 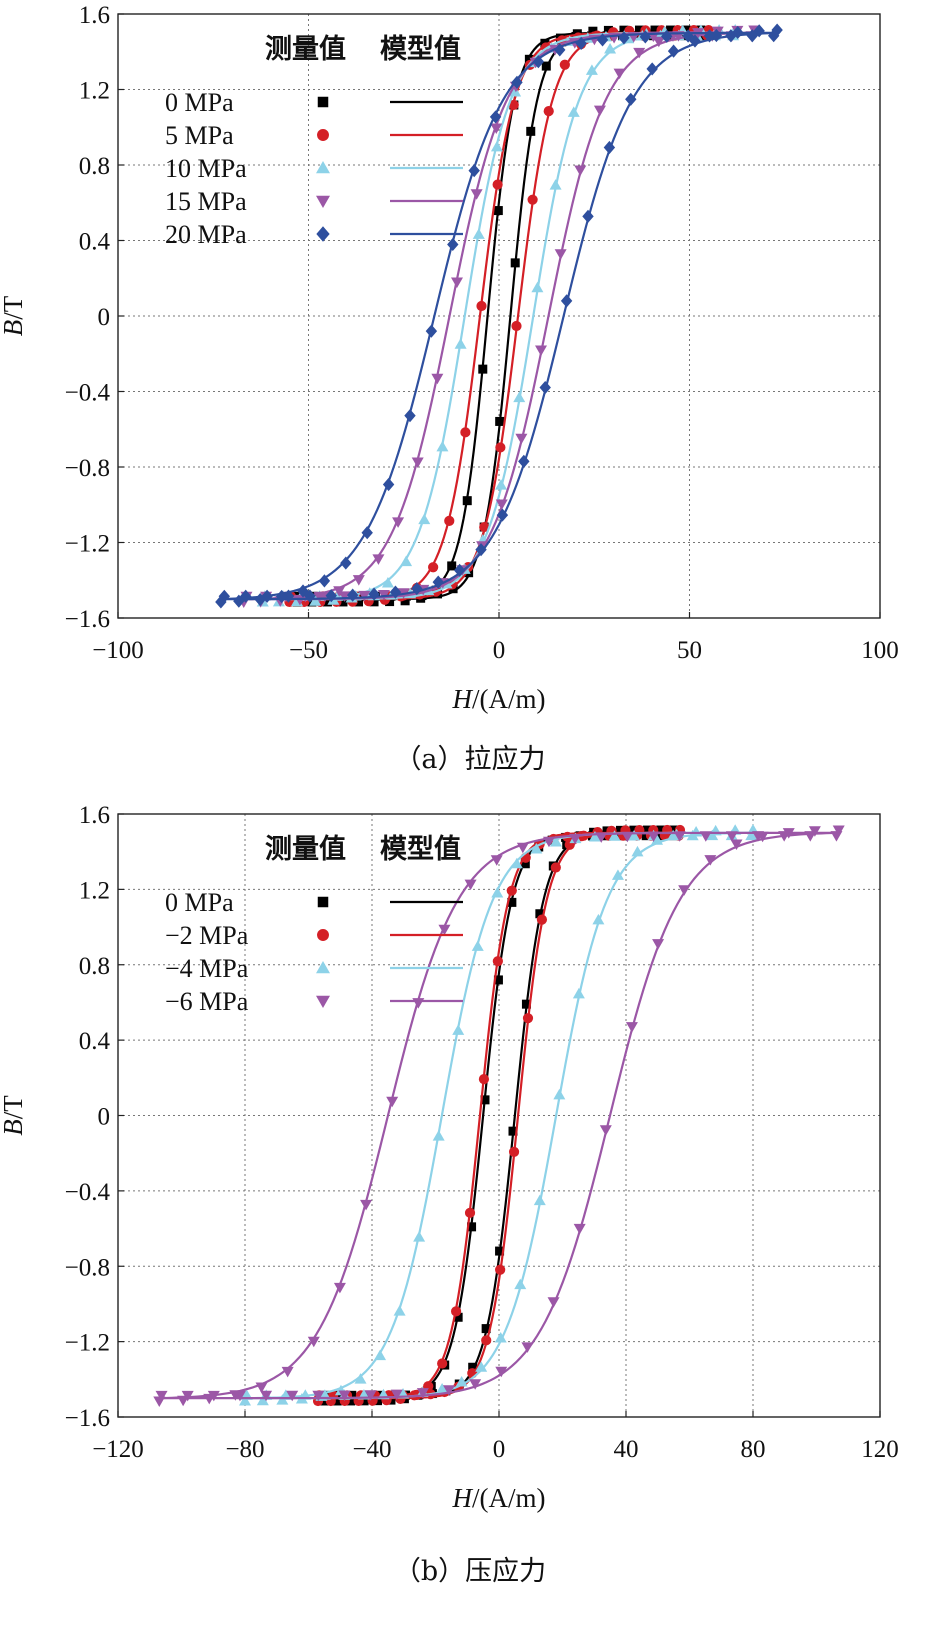 What do you see at coordinates (87, 1418) in the screenshot?
I see `y-tick-label: −1.6` at bounding box center [87, 1418].